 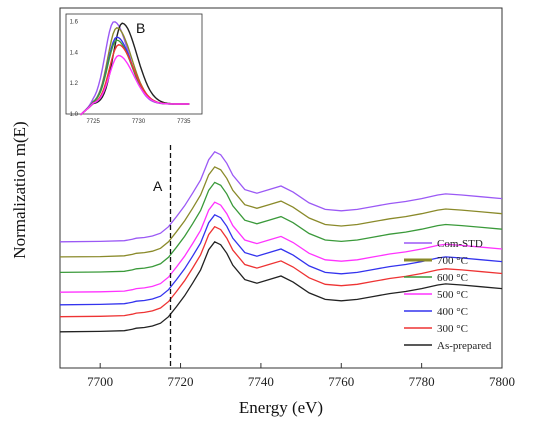 What do you see at coordinates (158, 186) in the screenshot?
I see `annotation-a: A` at bounding box center [158, 186].